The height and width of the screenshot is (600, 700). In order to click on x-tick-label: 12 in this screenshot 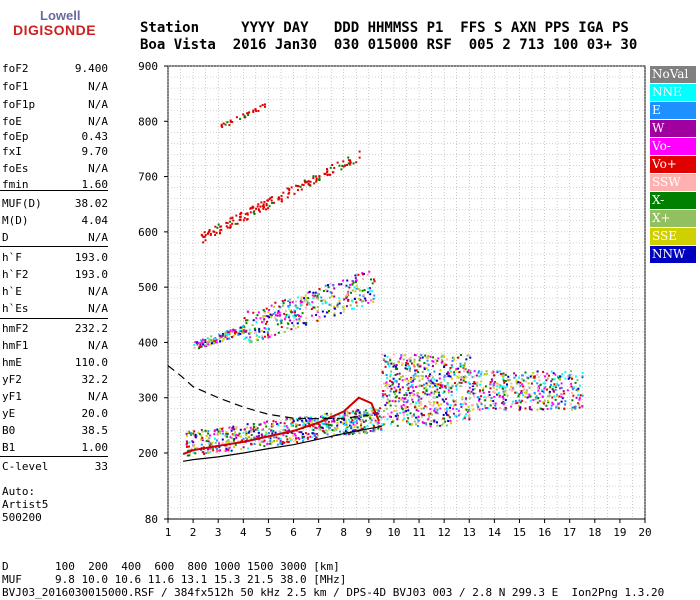, I will do `click(444, 532)`.